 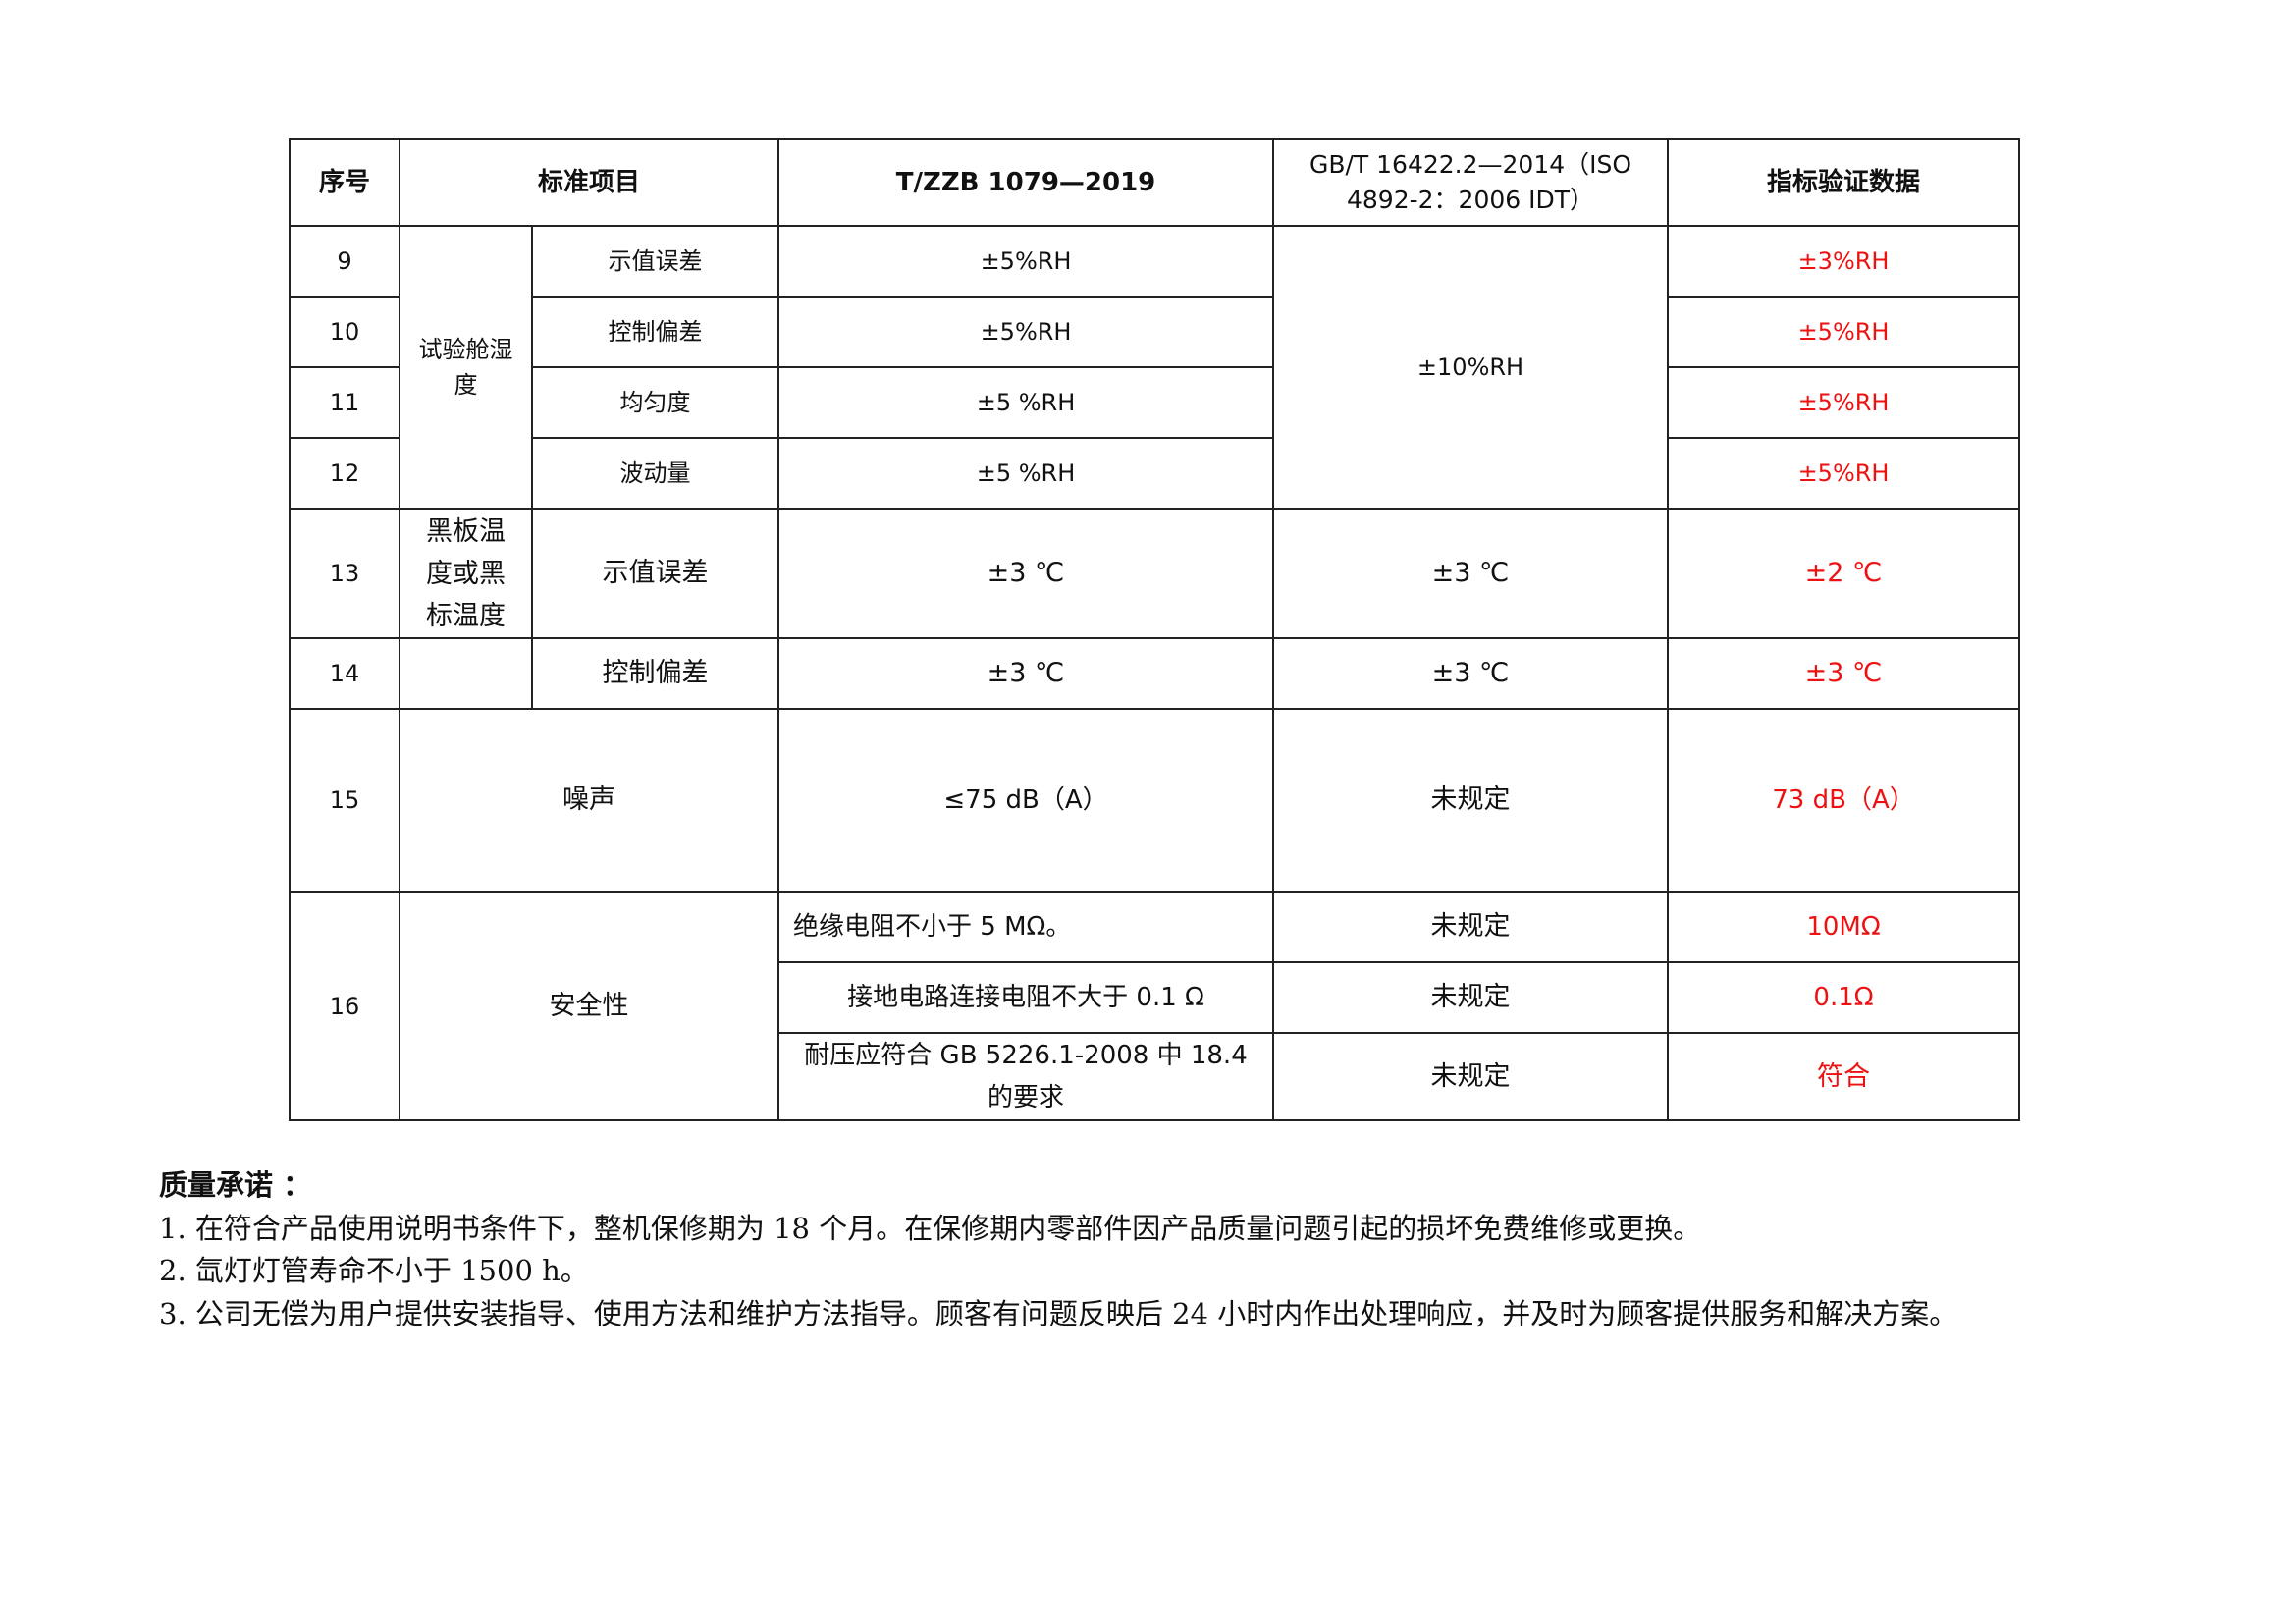 I want to click on row-verify: ±3%RH, so click(x=1844, y=261).